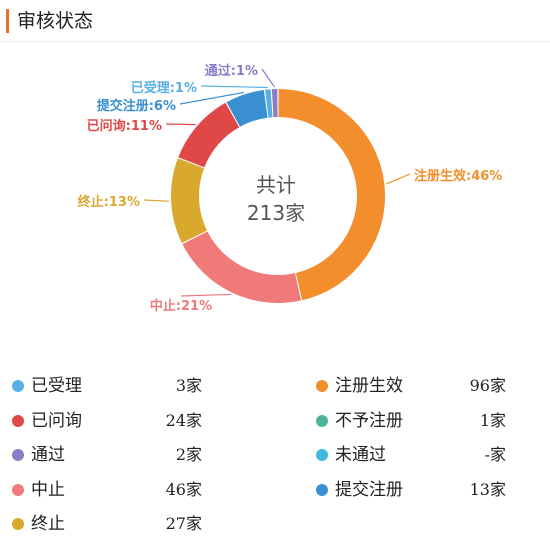 This screenshot has height=556, width=550. Describe the element at coordinates (269, 103) in the screenshot. I see `slice-已受理` at that location.